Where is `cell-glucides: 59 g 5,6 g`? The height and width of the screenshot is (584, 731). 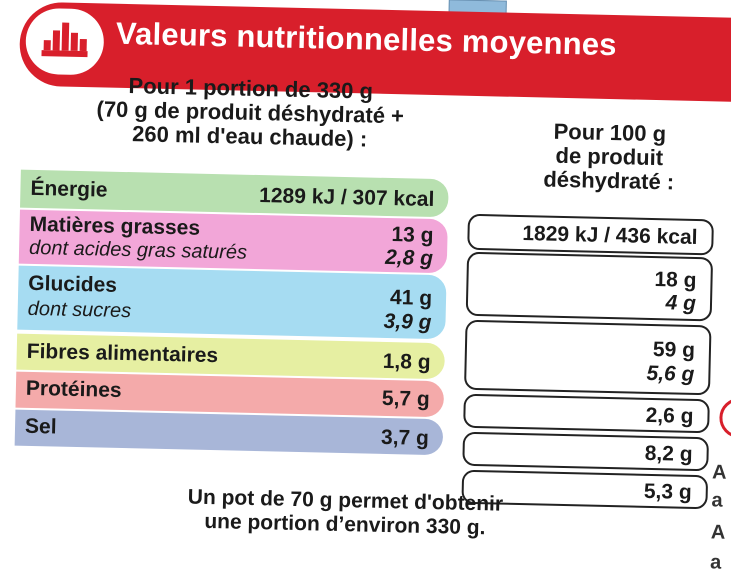 cell-glucides: 59 g 5,6 g is located at coordinates (588, 357).